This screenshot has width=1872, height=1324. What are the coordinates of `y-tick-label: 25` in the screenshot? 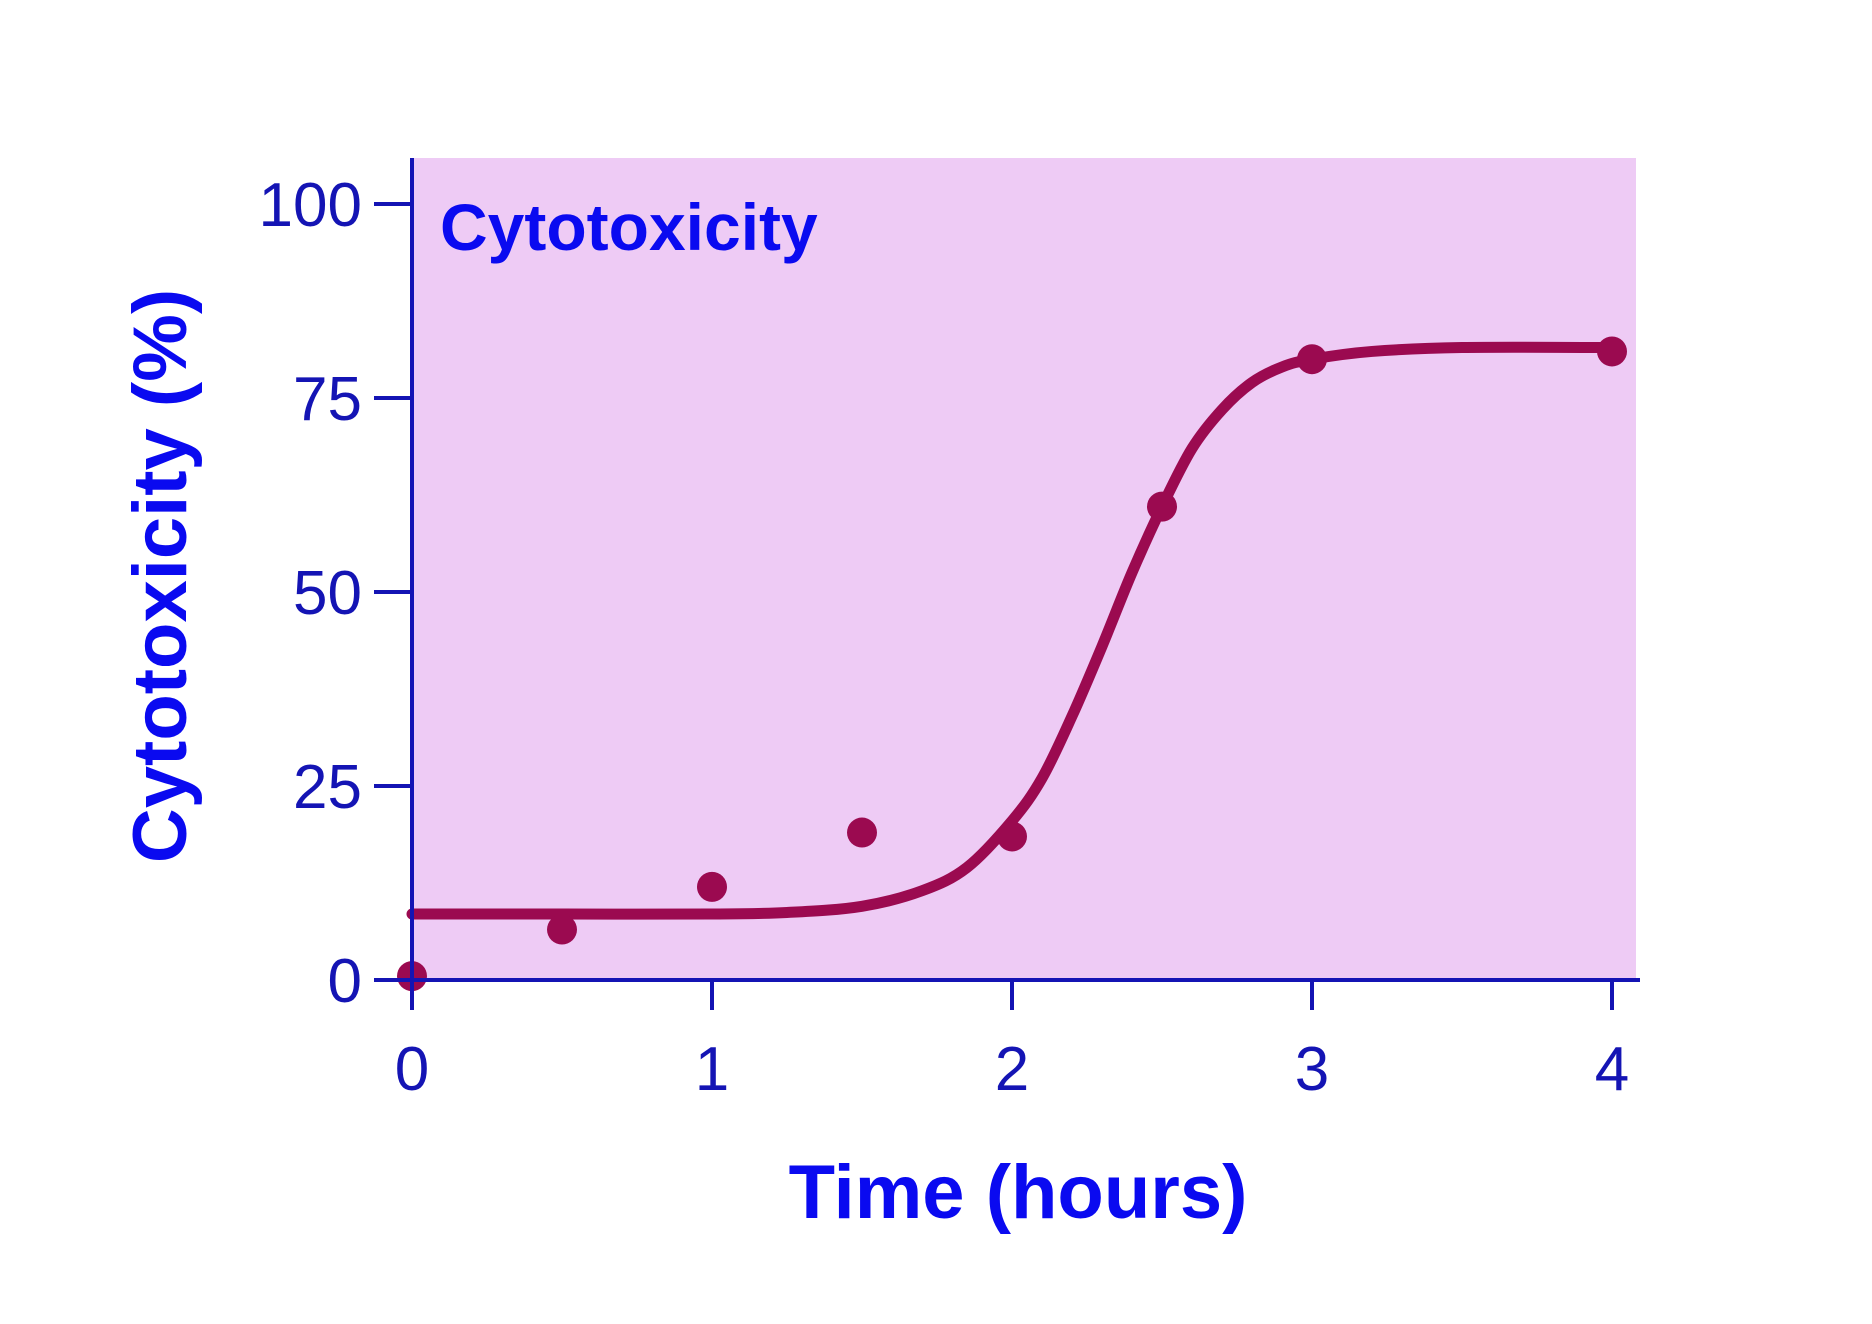 It's located at (327, 787).